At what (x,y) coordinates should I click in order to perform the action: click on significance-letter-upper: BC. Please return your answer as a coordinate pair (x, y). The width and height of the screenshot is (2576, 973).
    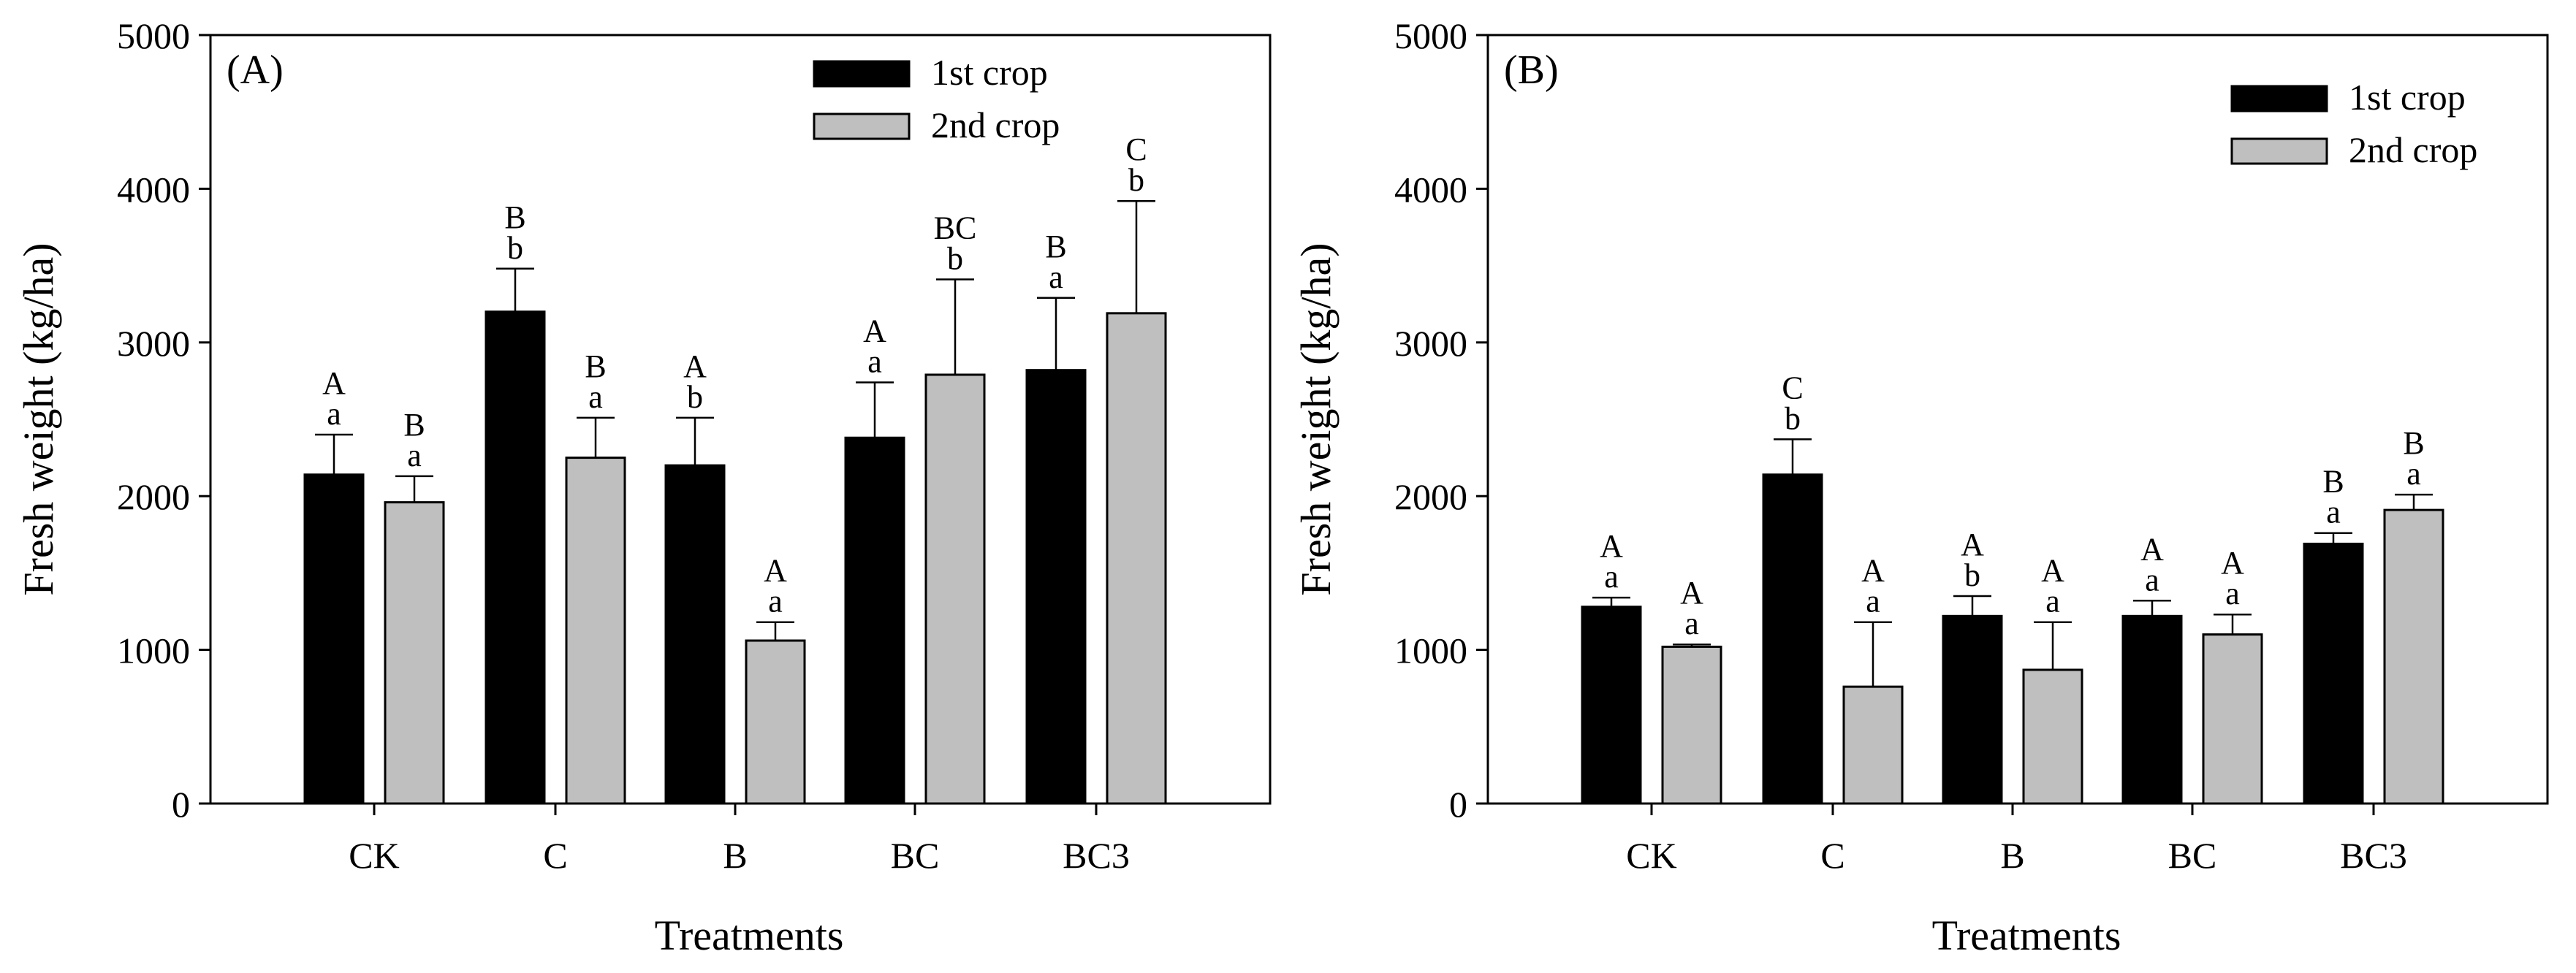
    Looking at the image, I should click on (955, 228).